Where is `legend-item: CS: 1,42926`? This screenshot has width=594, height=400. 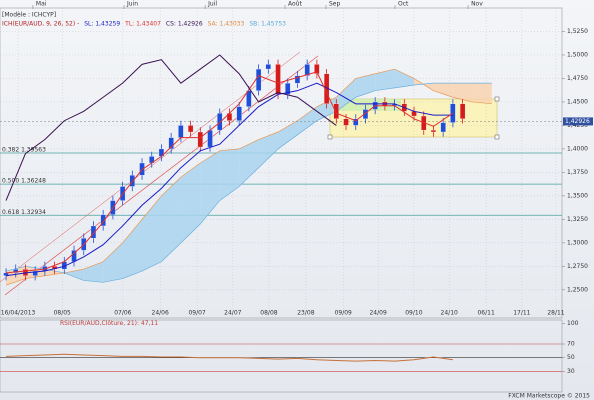
legend-item: CS: 1,42926 is located at coordinates (184, 24).